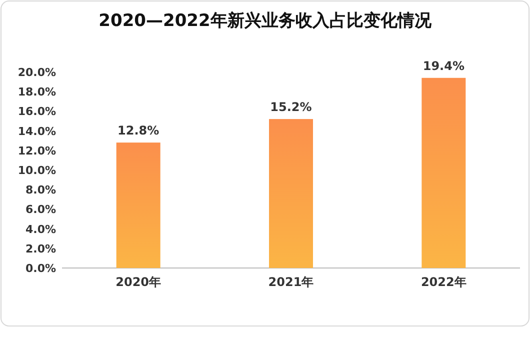 Image resolution: width=530 pixels, height=350 pixels. Describe the element at coordinates (40, 190) in the screenshot. I see `y-tick-label: 8.0%` at that location.